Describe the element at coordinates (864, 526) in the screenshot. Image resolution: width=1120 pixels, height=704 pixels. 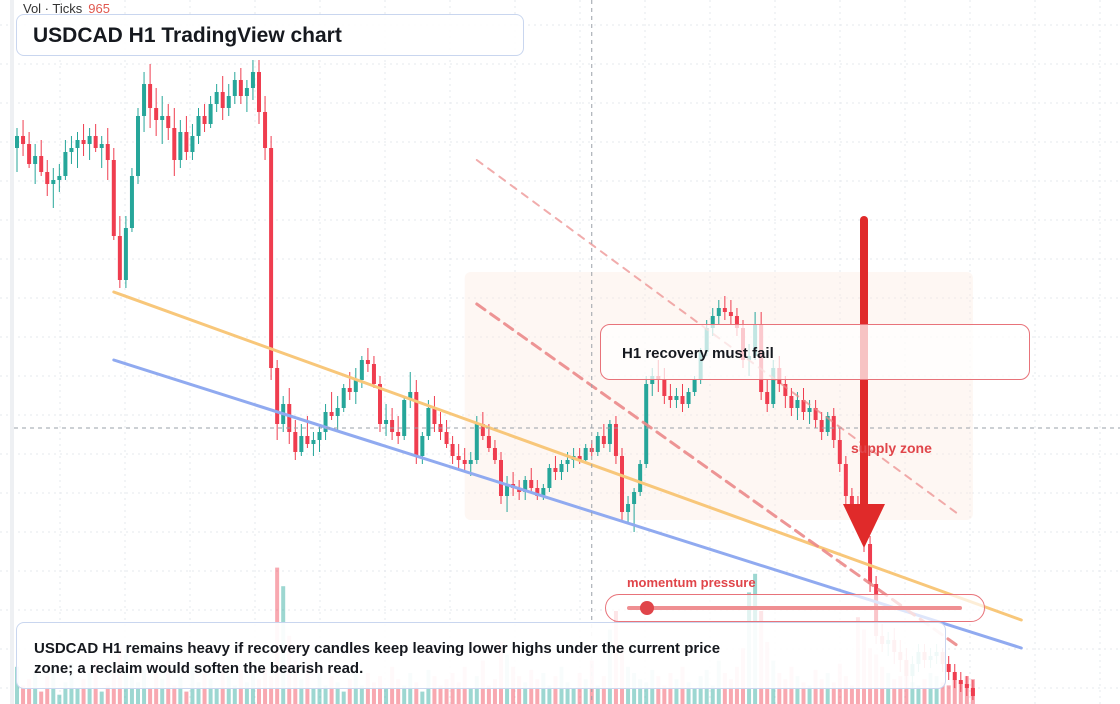
I see `arrow-head` at that location.